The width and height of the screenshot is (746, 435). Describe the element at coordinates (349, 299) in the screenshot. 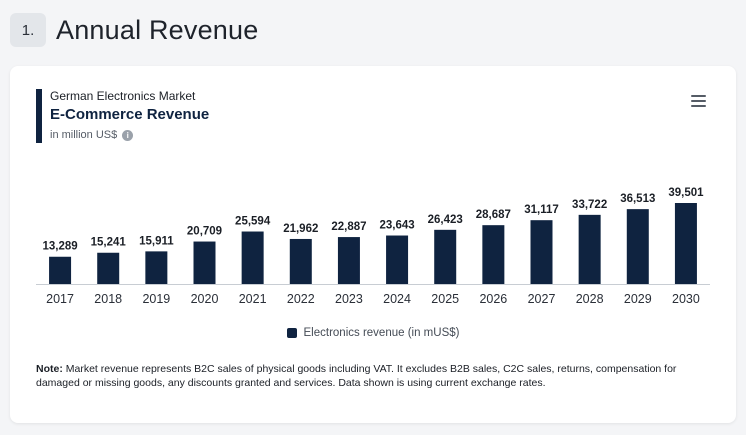

I see `x-tick-2023: 2023` at that location.